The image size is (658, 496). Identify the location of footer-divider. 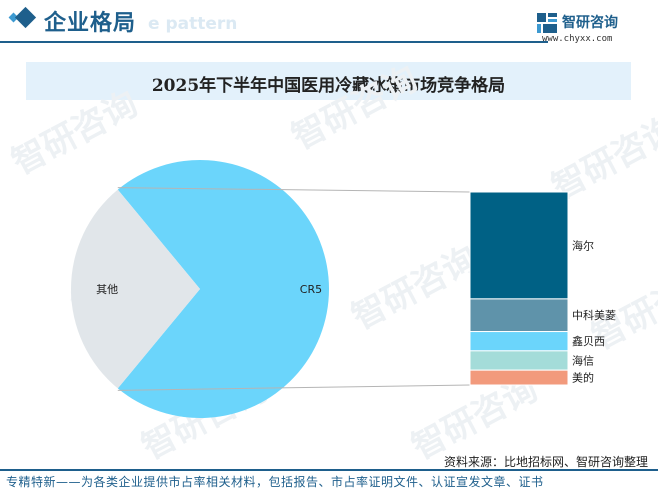
(329, 470).